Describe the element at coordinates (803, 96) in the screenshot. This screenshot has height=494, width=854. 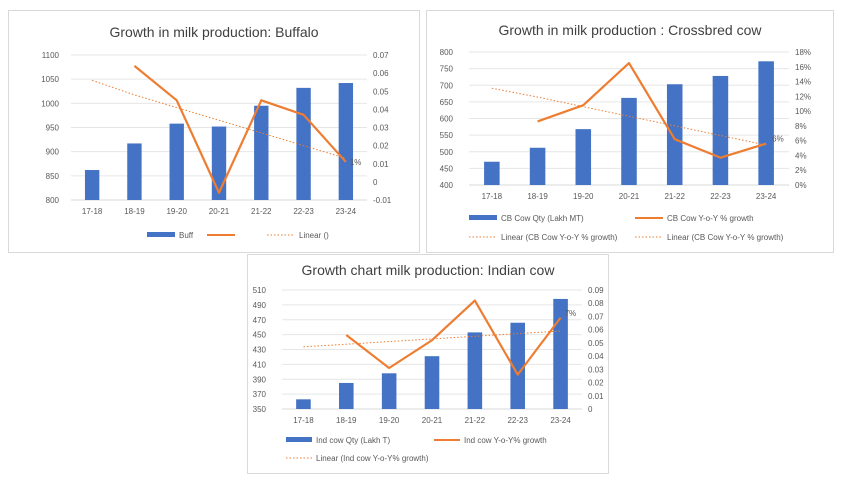
I see `right-axis-tick: 12%` at that location.